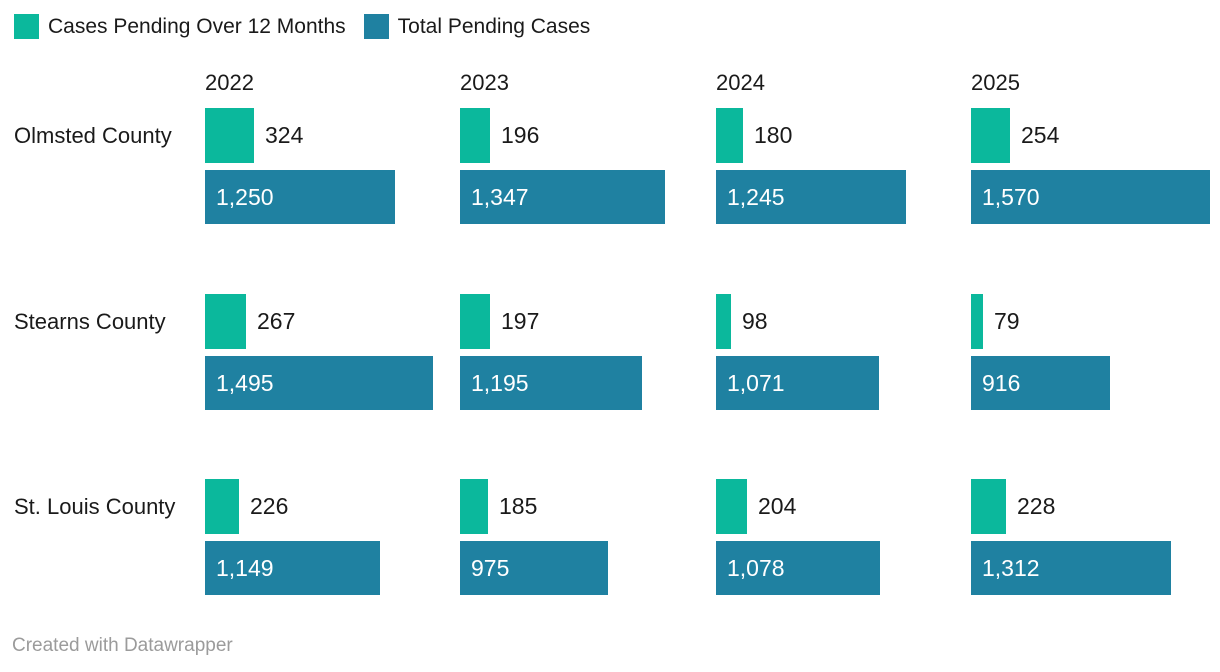 This screenshot has width=1220, height=672. Describe the element at coordinates (756, 382) in the screenshot. I see `bar-value-total-pending: 1,071` at that location.